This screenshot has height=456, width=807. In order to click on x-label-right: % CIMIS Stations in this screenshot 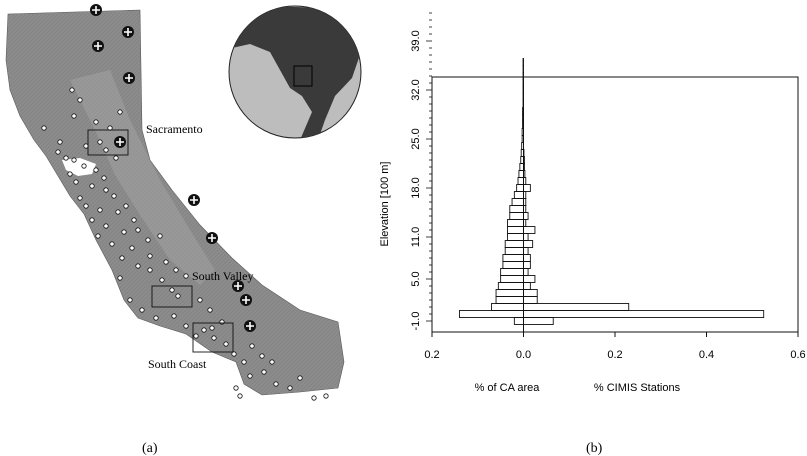, I will do `click(637, 388)`.